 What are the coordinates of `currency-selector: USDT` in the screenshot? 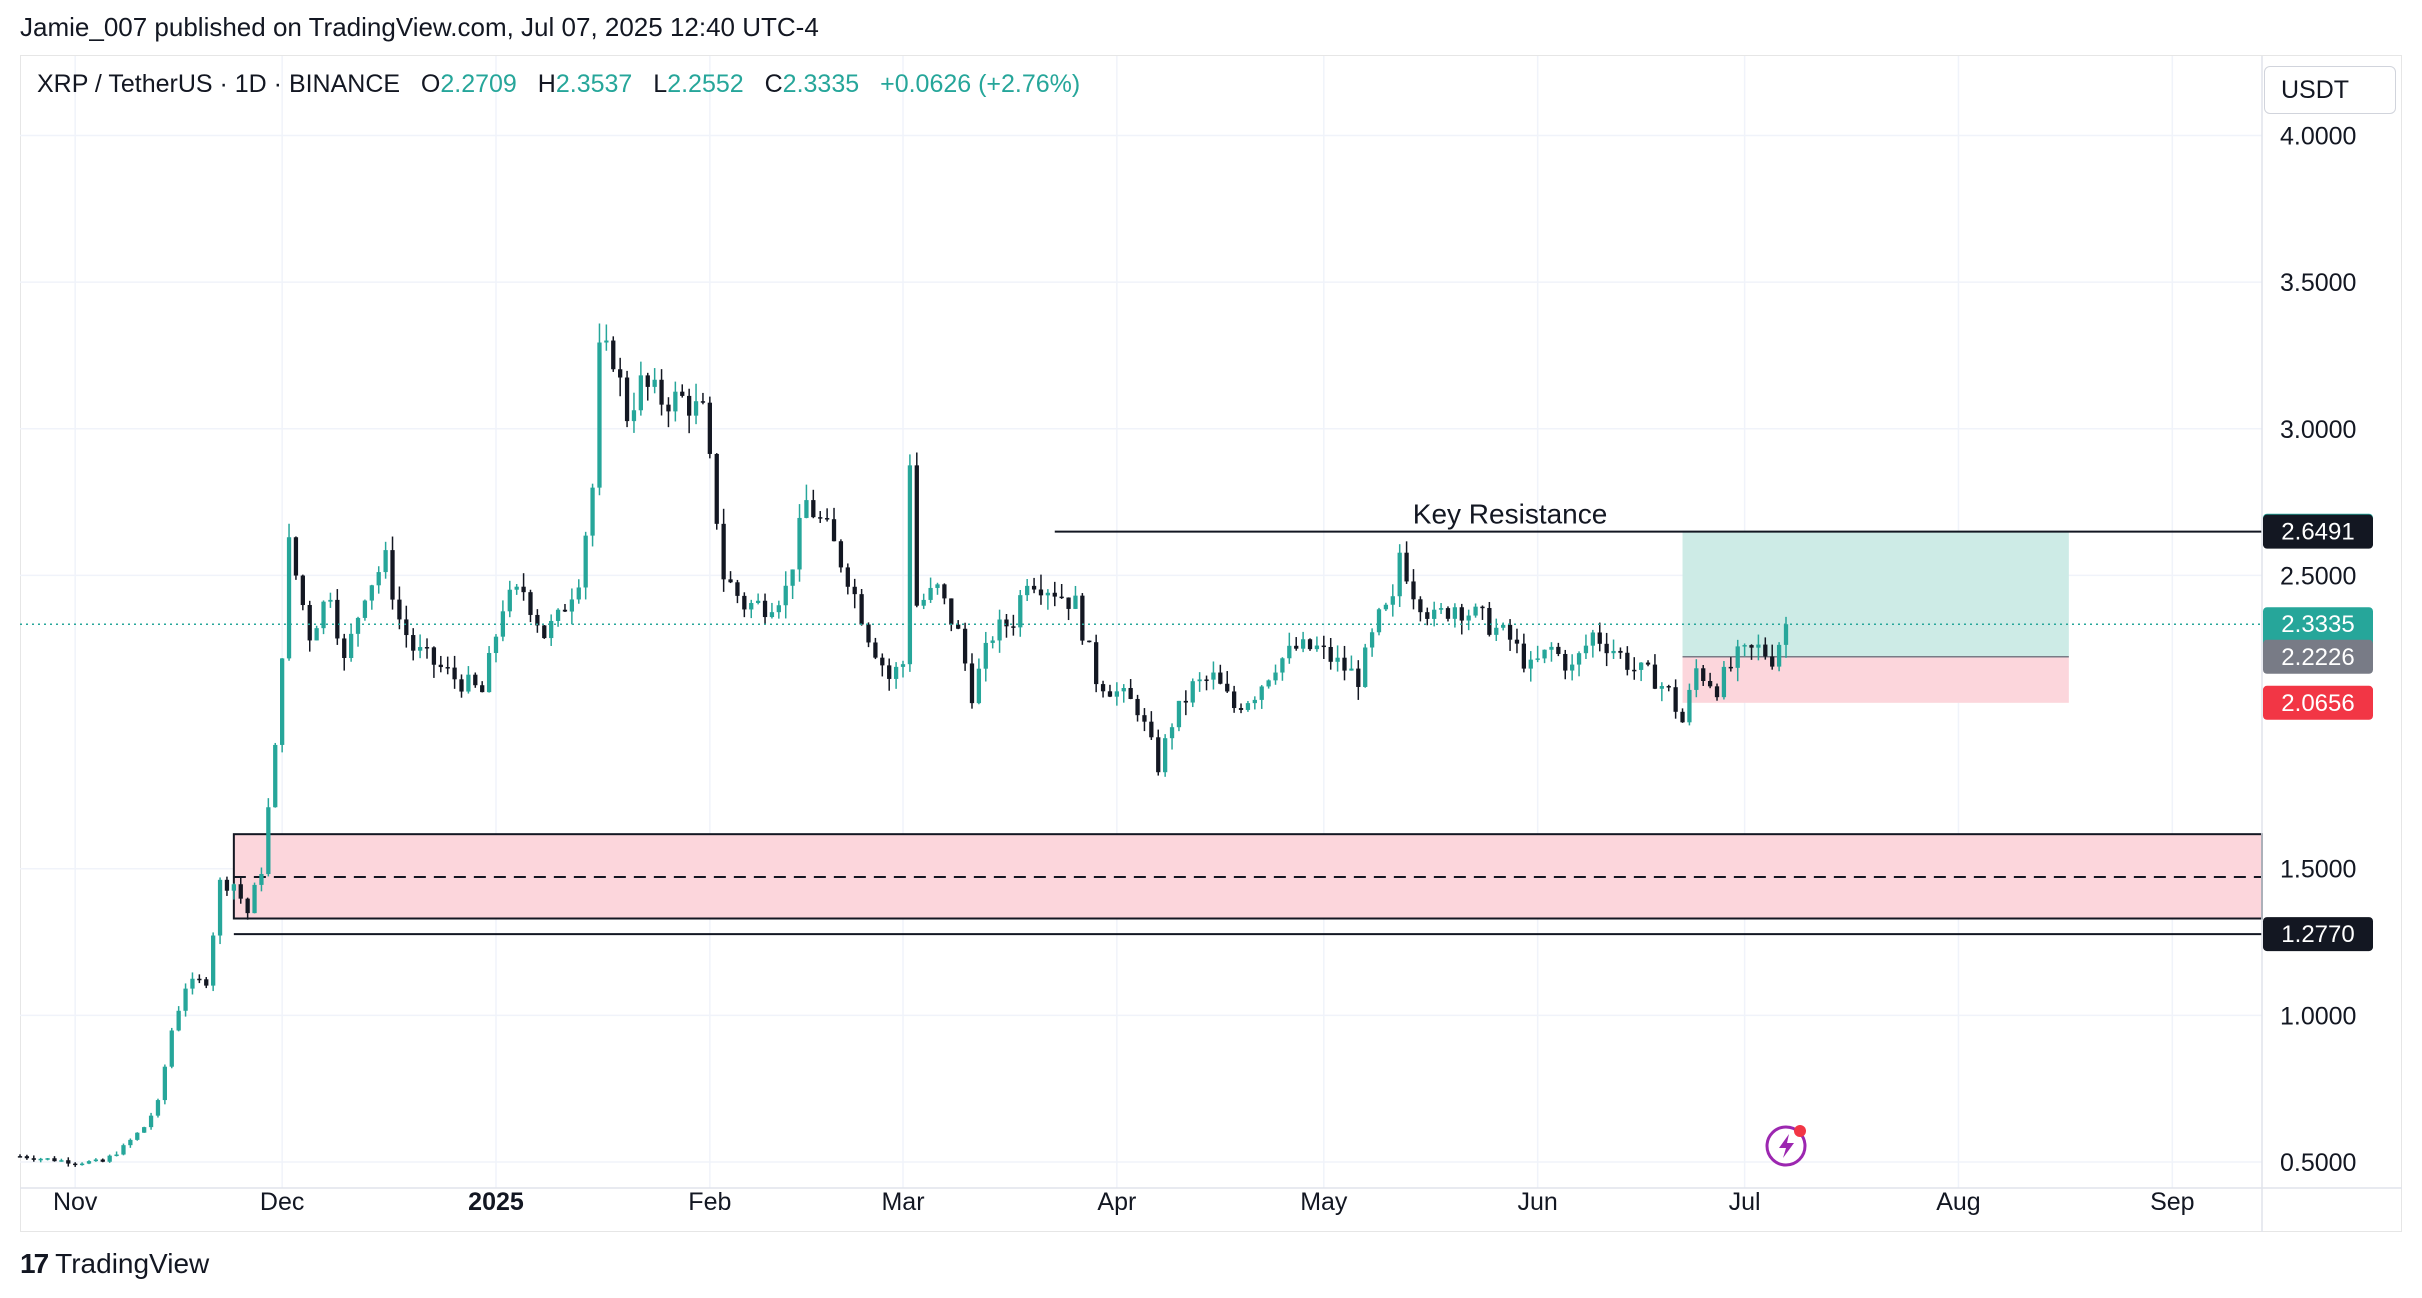 It's located at (2330, 90).